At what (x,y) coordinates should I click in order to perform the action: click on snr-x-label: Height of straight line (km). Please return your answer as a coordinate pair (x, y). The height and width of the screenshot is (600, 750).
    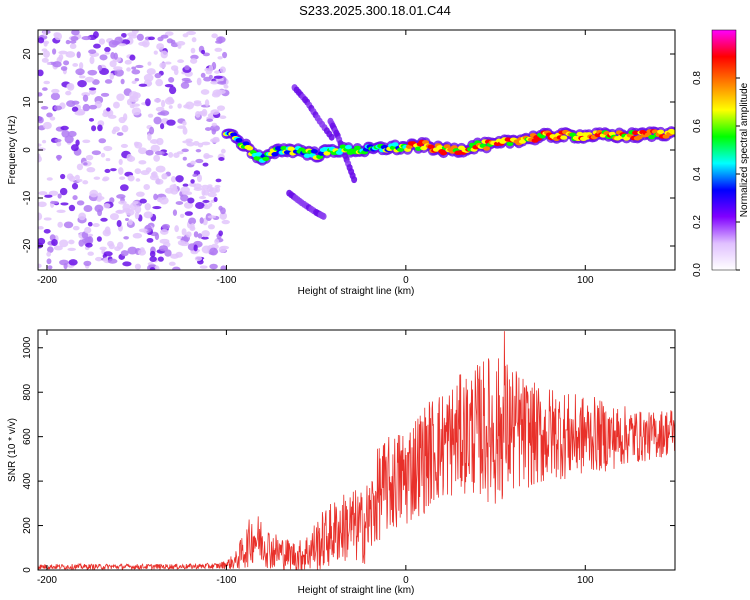
    Looking at the image, I should click on (356, 590).